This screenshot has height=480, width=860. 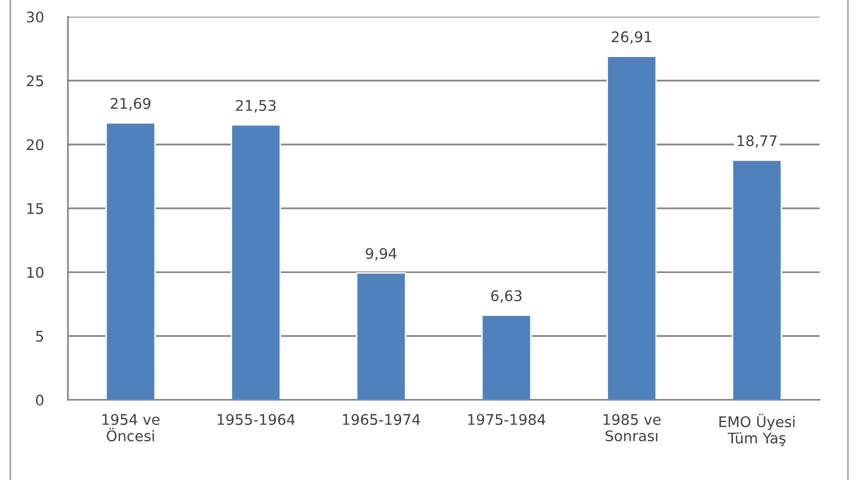 What do you see at coordinates (35, 208) in the screenshot?
I see `y-tick-label: 15` at bounding box center [35, 208].